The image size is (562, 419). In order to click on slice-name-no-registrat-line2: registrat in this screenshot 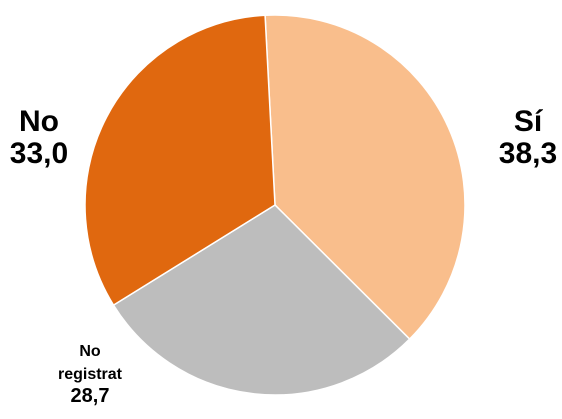, I will do `click(90, 375)`.